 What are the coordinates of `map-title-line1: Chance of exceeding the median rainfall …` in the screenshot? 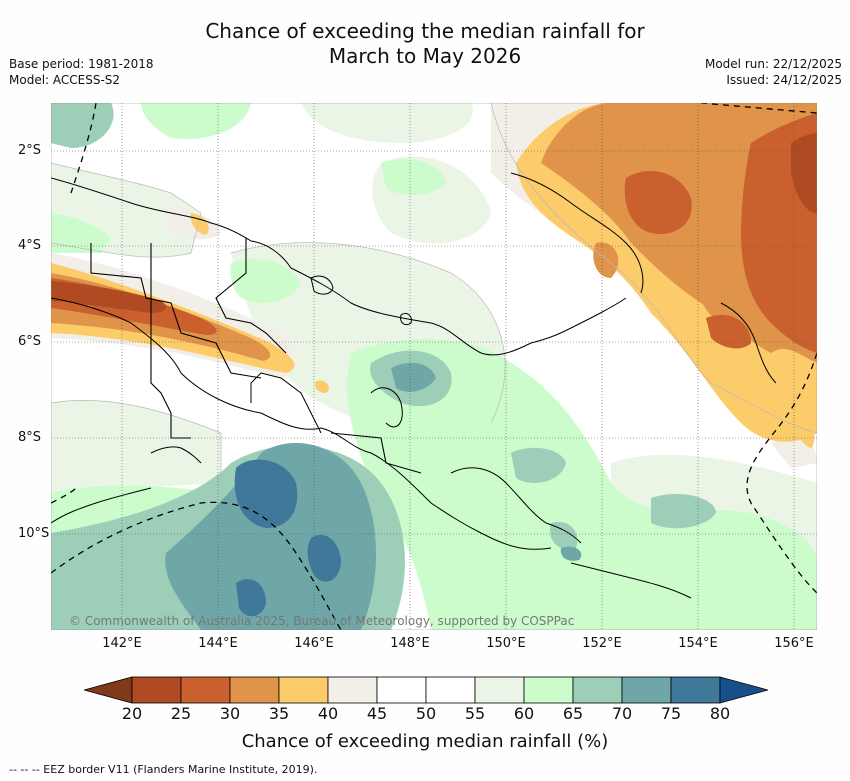 It's located at (425, 31).